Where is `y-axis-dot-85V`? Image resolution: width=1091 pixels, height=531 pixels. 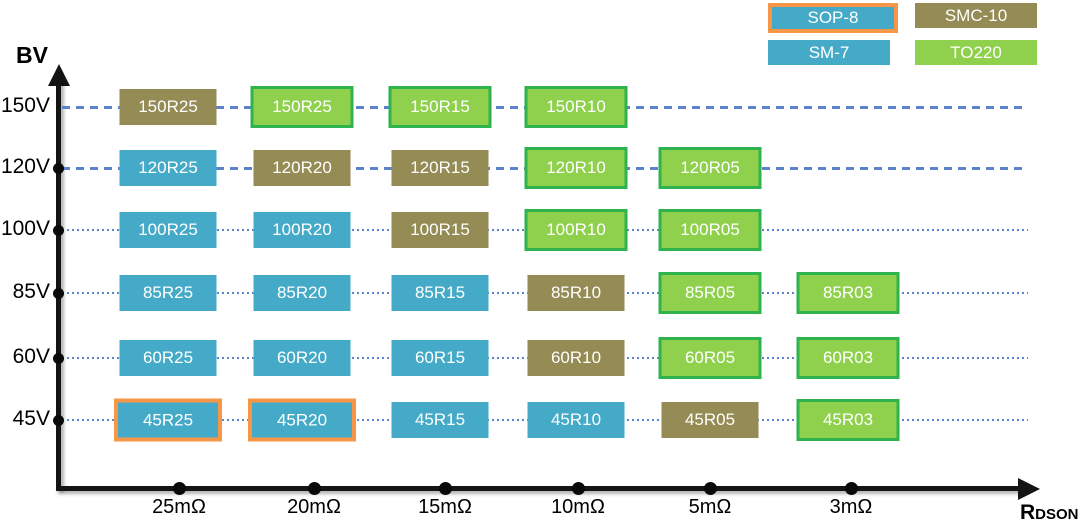 y-axis-dot-85V is located at coordinates (58, 293).